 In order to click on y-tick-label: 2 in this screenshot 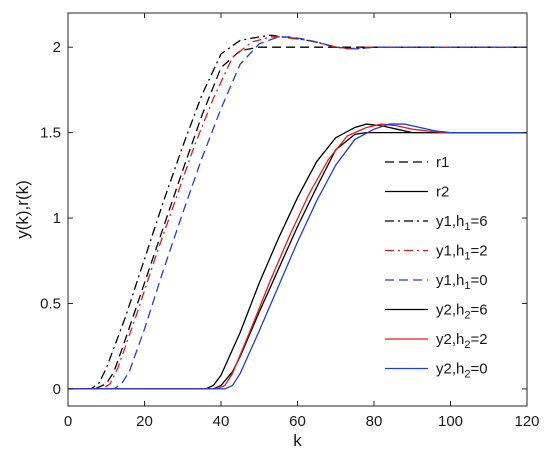, I will do `click(57, 47)`.